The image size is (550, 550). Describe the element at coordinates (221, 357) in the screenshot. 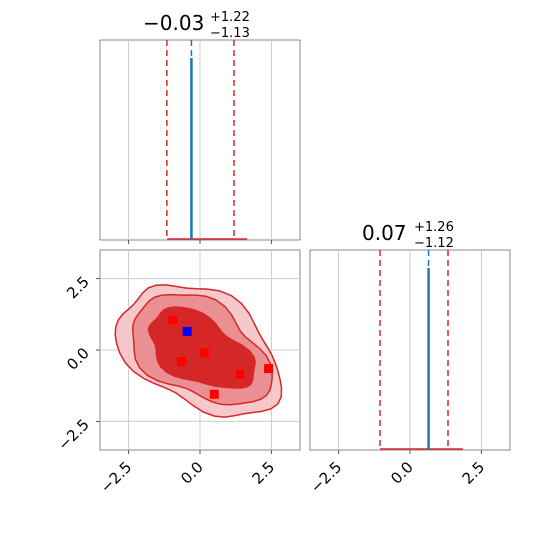

I see `panel-bottom-left-markers` at that location.